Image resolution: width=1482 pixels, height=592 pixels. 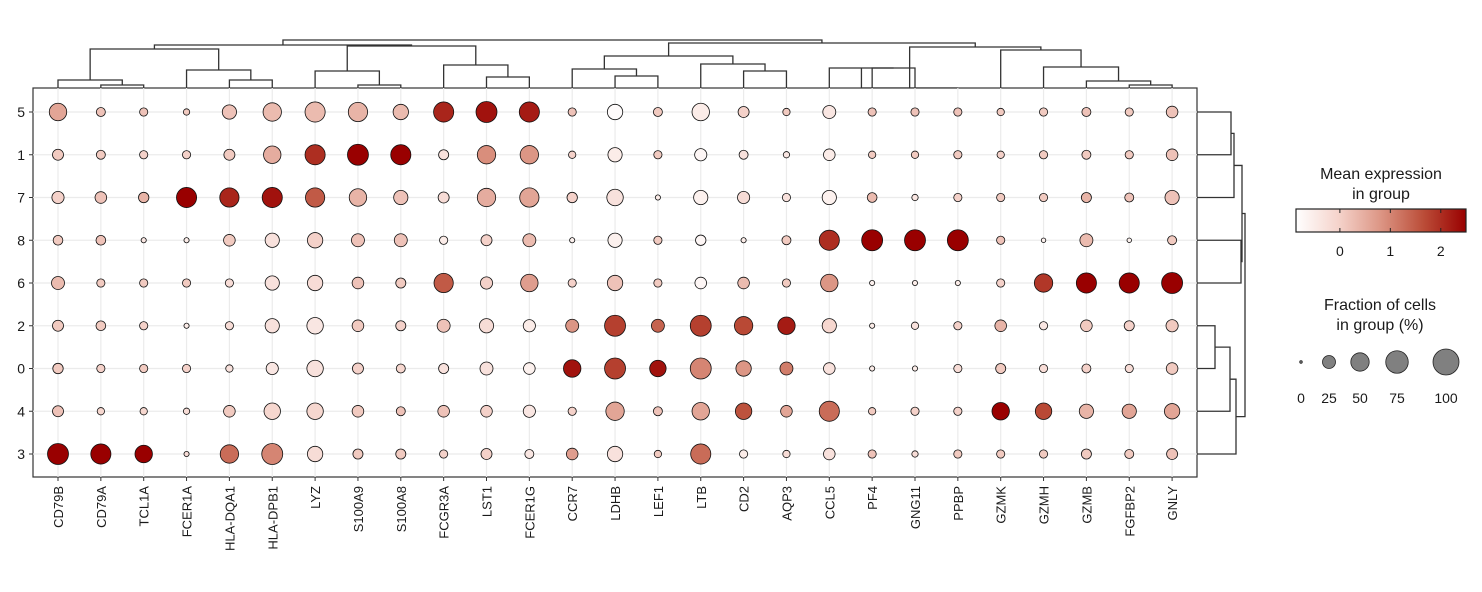 What do you see at coordinates (1001, 505) in the screenshot?
I see `x-tick-label: GZMK` at bounding box center [1001, 505].